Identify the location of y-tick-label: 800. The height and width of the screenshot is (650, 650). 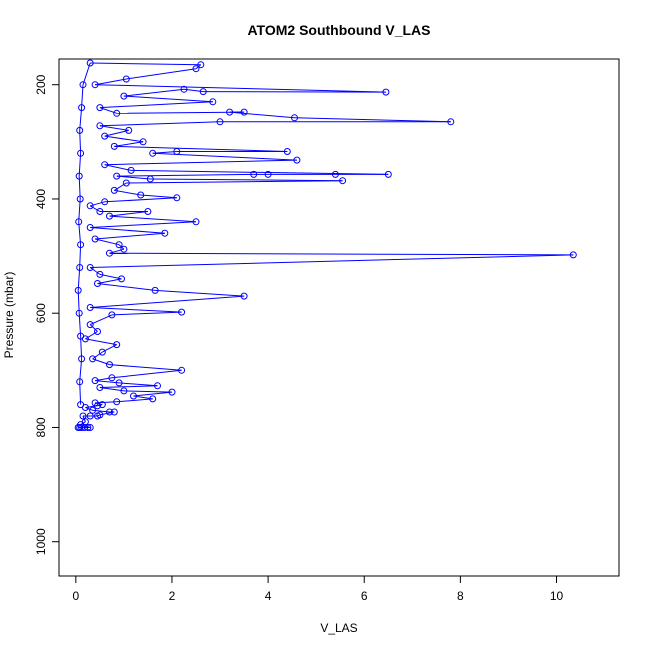
(41, 427).